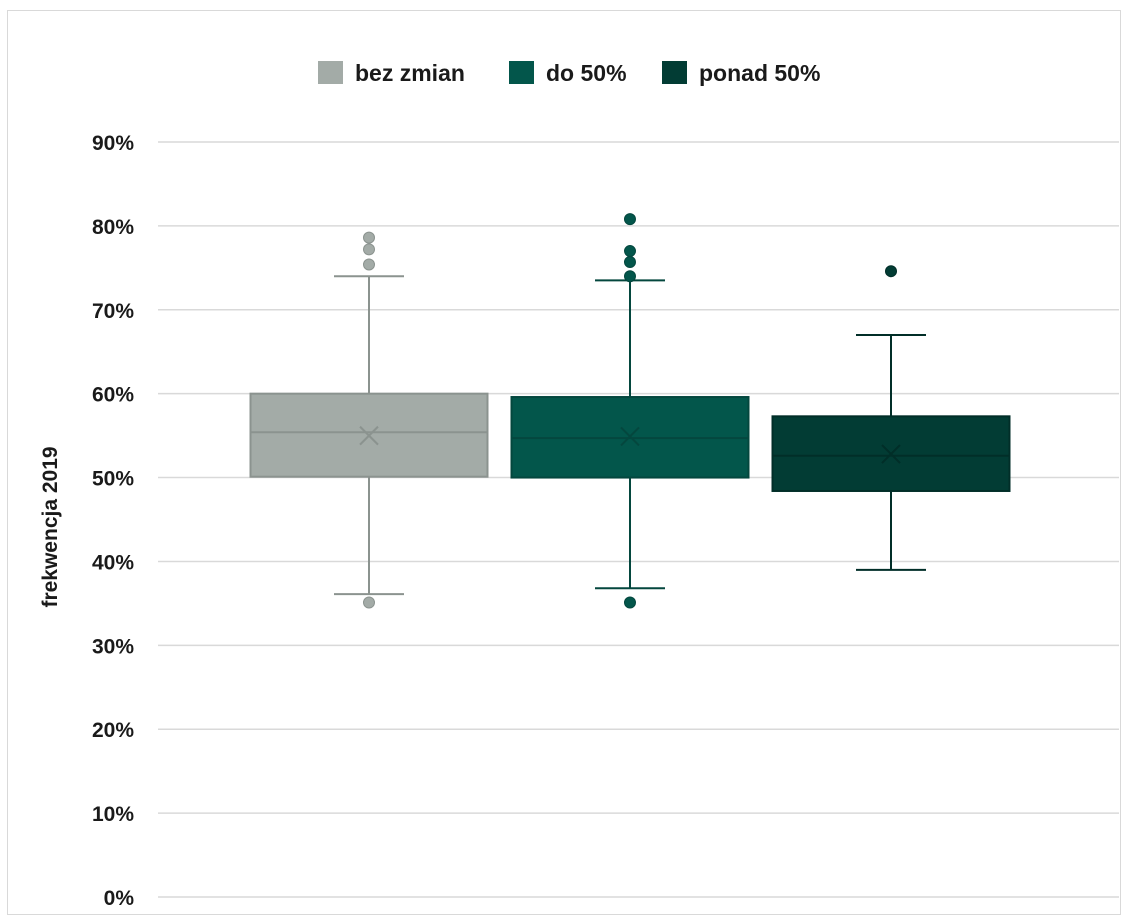 The image size is (1129, 922). Describe the element at coordinates (113, 562) in the screenshot. I see `y-tick-label: 40%` at that location.